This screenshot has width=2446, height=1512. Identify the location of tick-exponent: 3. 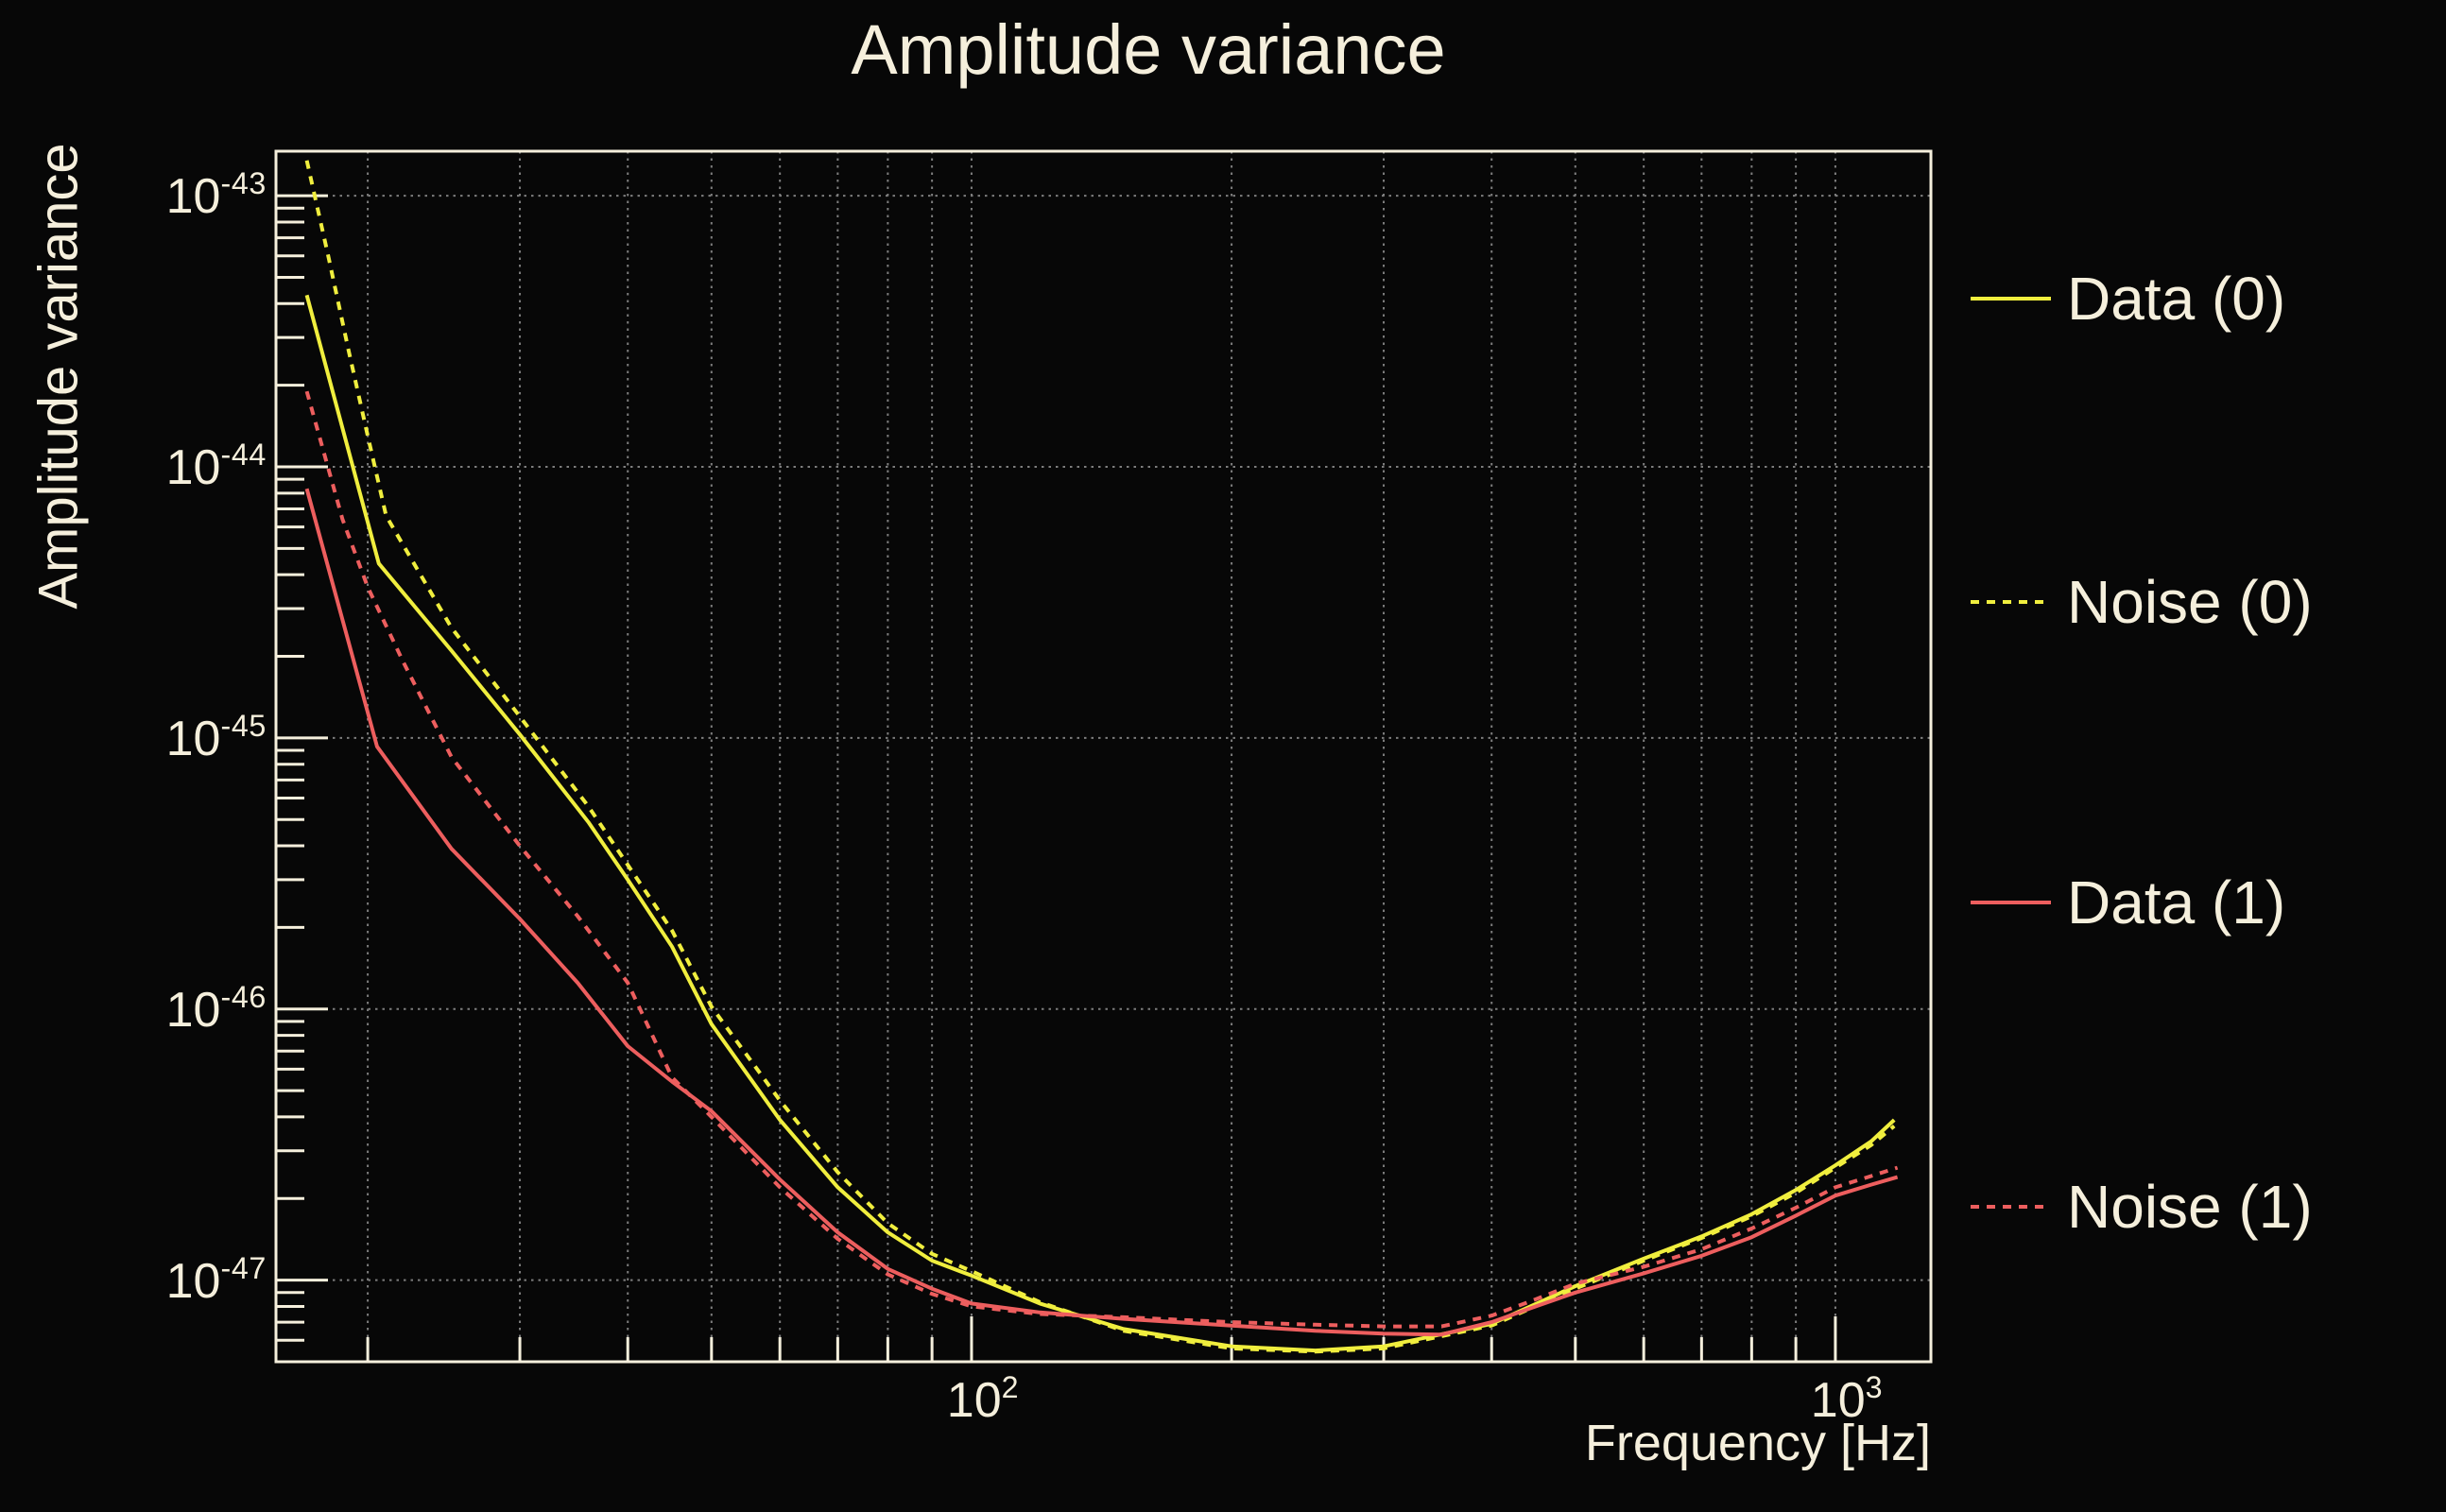
(1874, 1387).